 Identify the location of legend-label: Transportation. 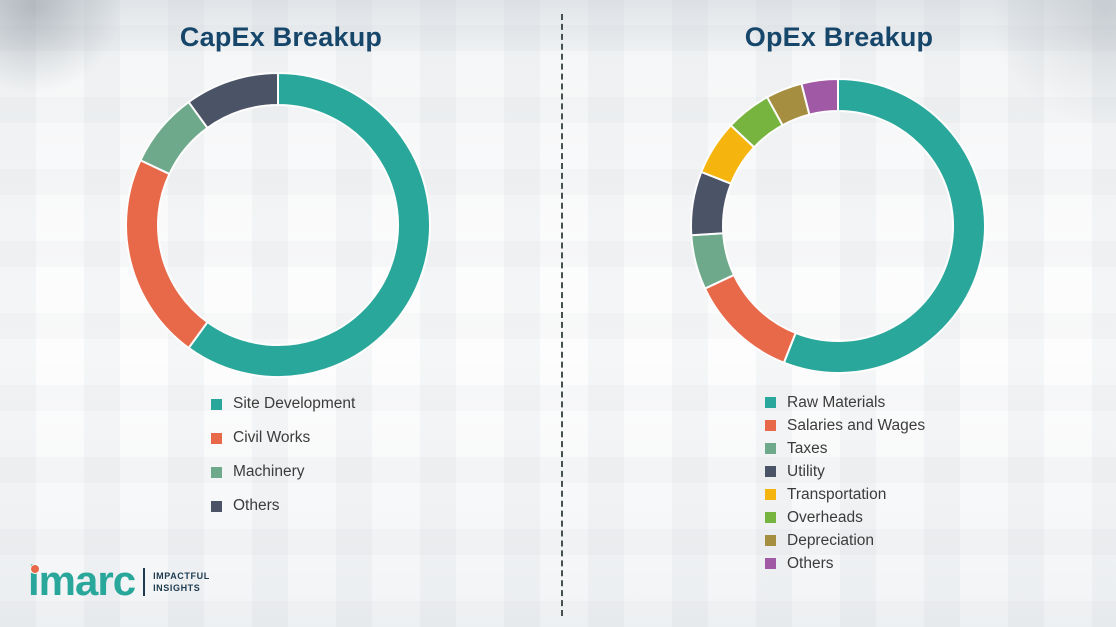
(837, 494).